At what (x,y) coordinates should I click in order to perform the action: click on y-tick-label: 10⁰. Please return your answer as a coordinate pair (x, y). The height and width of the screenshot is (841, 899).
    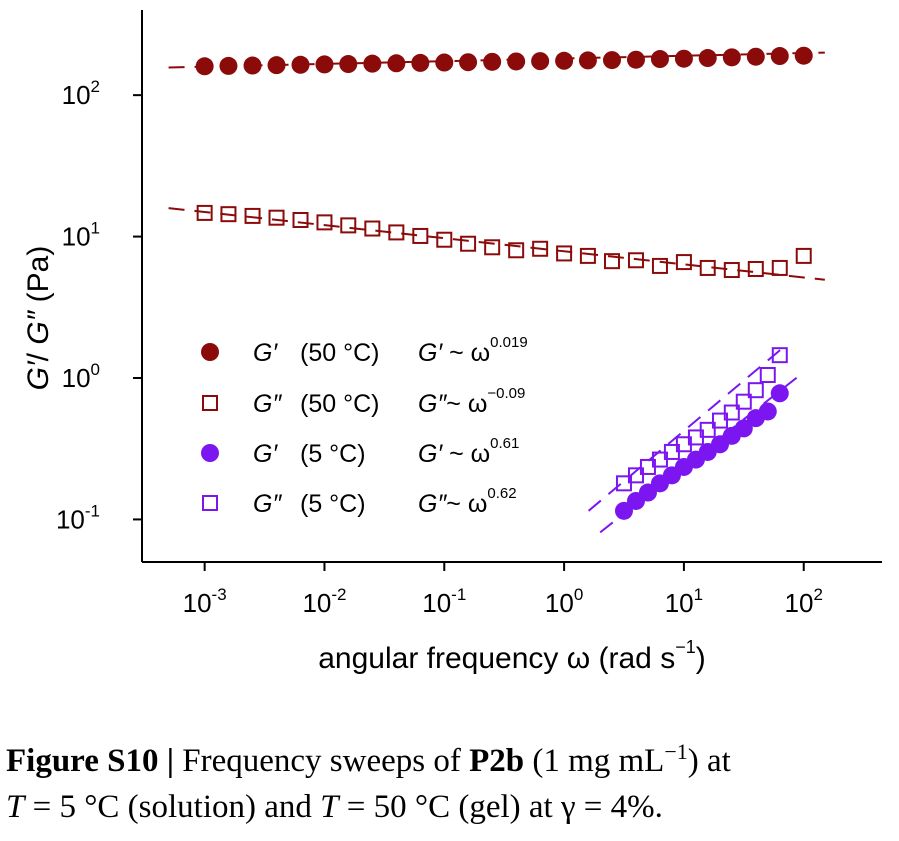
    Looking at the image, I should click on (81, 376).